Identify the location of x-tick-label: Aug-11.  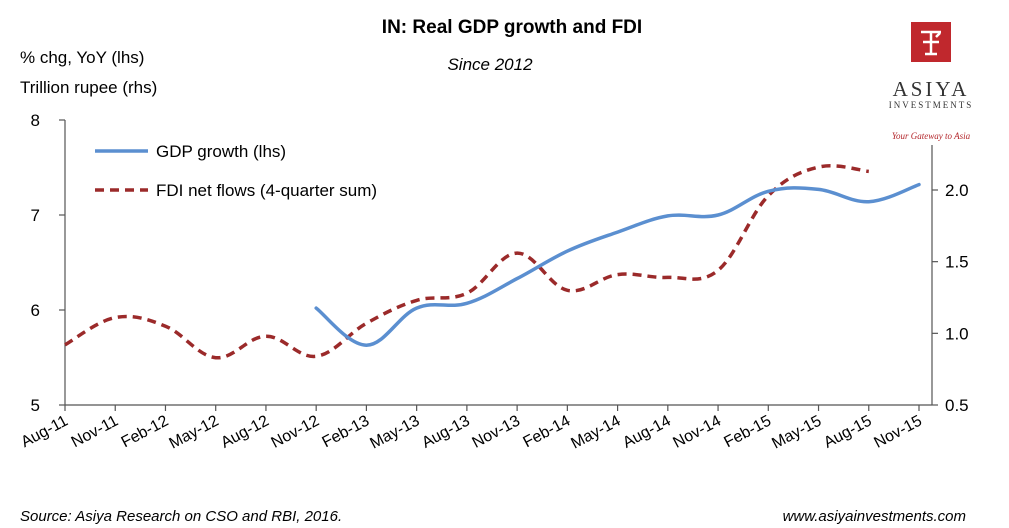
(44, 431).